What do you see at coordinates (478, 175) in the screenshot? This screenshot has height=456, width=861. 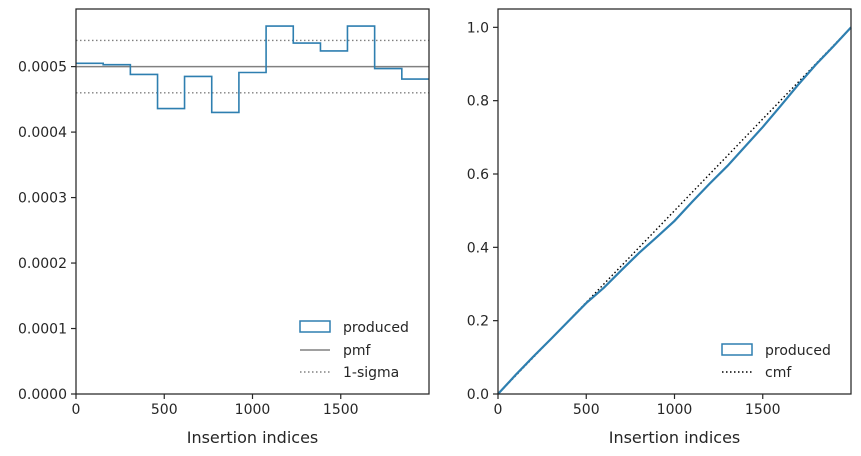 I see `y-tick-label: 0.6` at bounding box center [478, 175].